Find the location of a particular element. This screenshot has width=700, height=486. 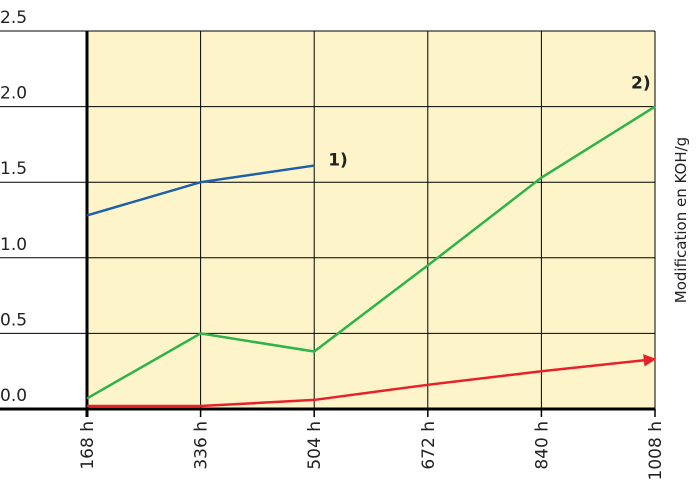

y-tick-label: 1.5 is located at coordinates (13, 169).